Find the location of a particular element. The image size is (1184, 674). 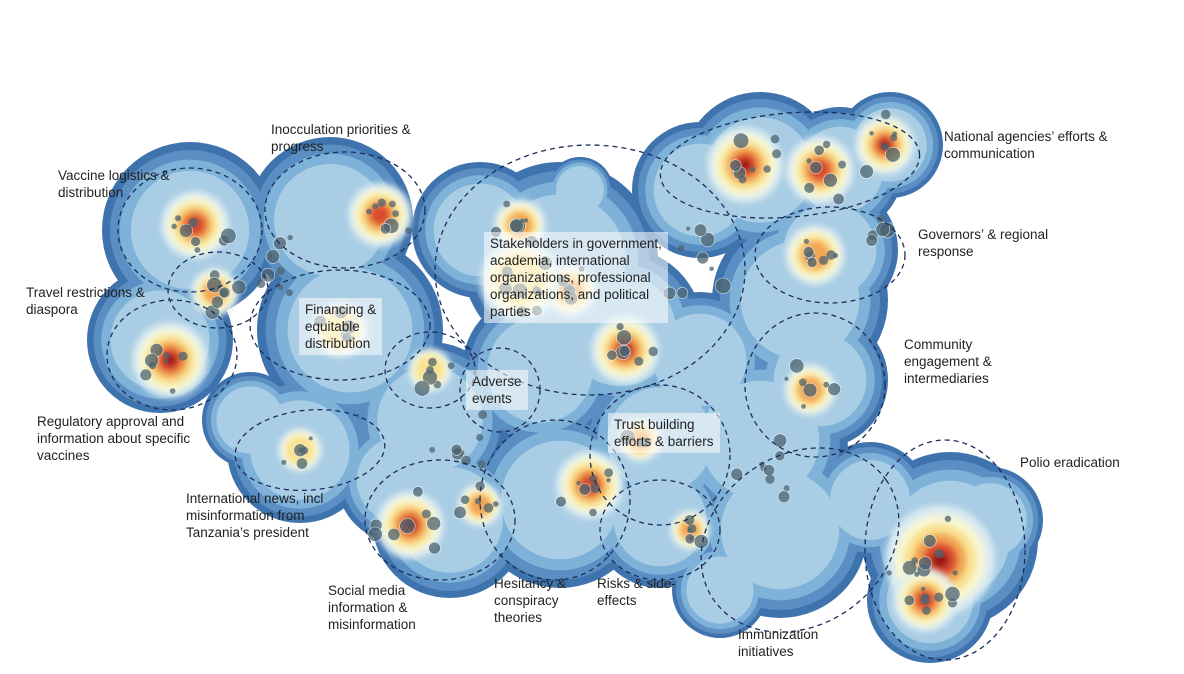

label-inocculation-priorities: Inocculation priorities & progress is located at coordinates (341, 138).